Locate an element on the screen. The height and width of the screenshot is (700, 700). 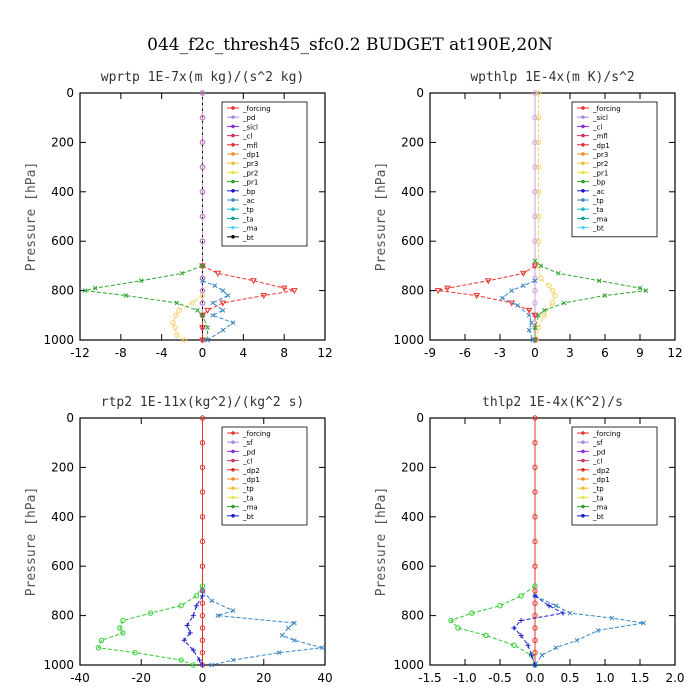
x-tick-label: -1.5 is located at coordinates (429, 678).